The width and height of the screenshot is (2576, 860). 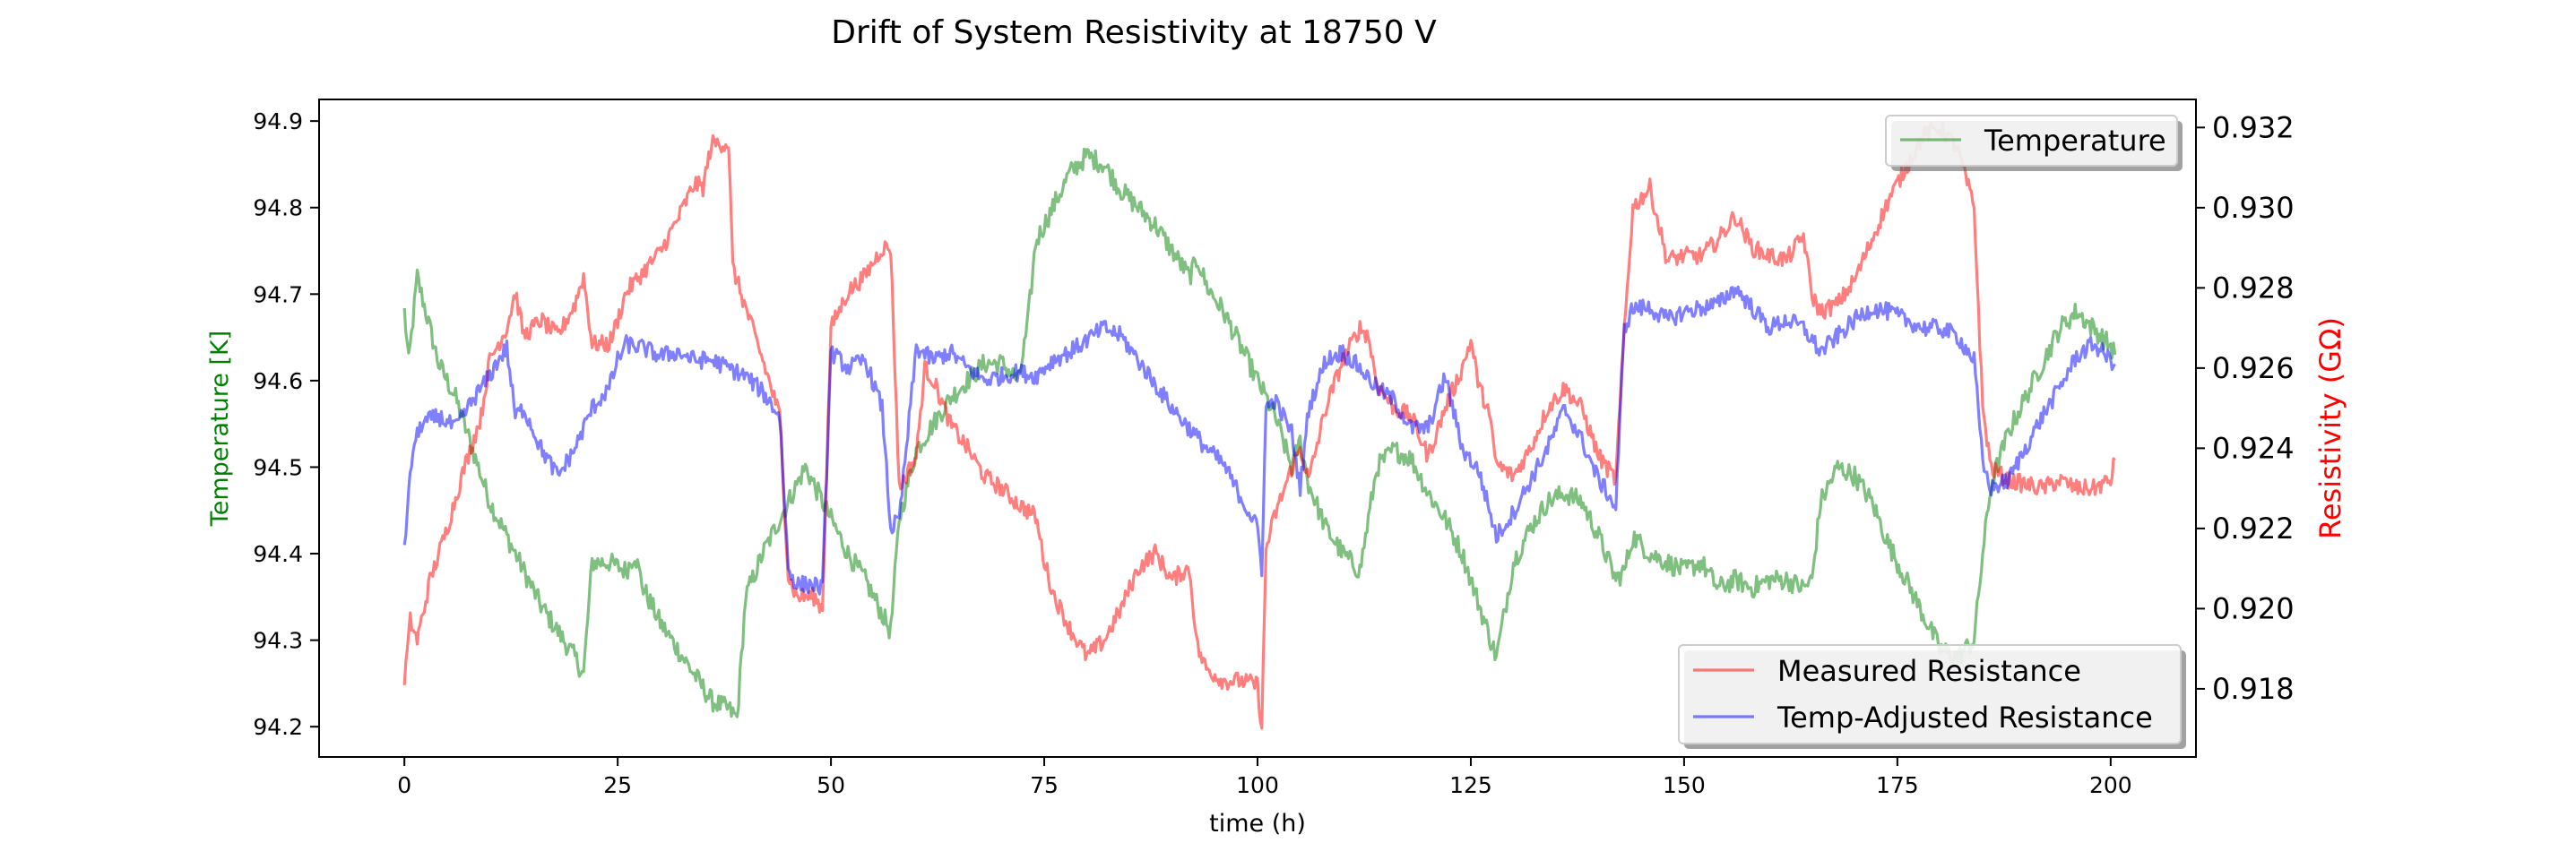 I want to click on y-left-tick-label: 94.3, so click(x=278, y=641).